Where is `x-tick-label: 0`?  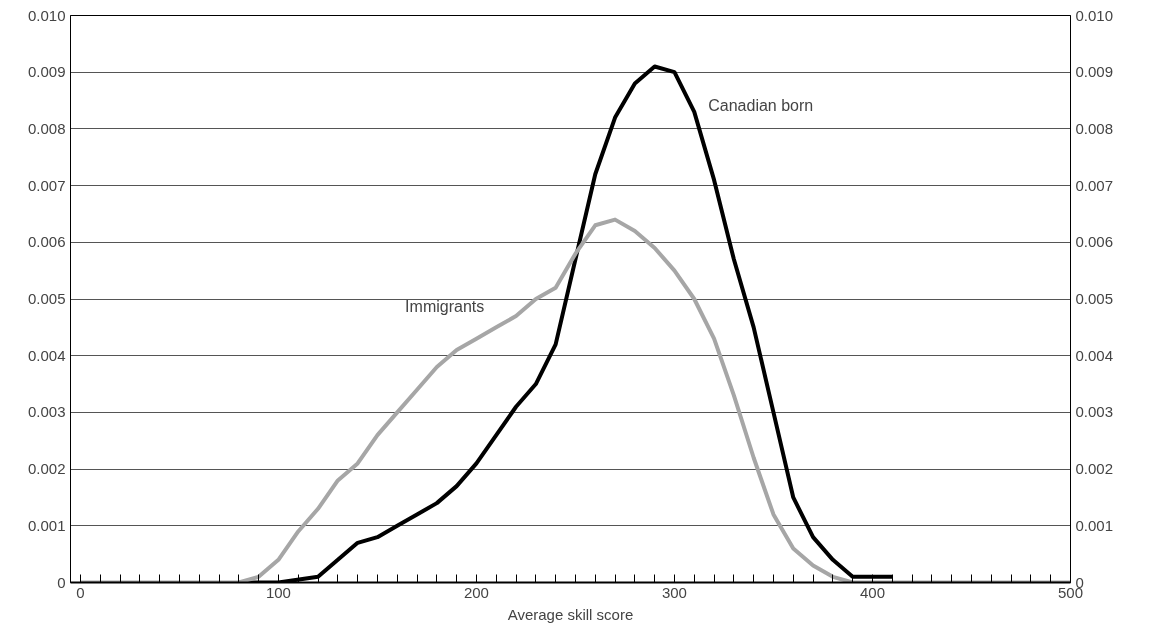
x-tick-label: 0 is located at coordinates (80, 592).